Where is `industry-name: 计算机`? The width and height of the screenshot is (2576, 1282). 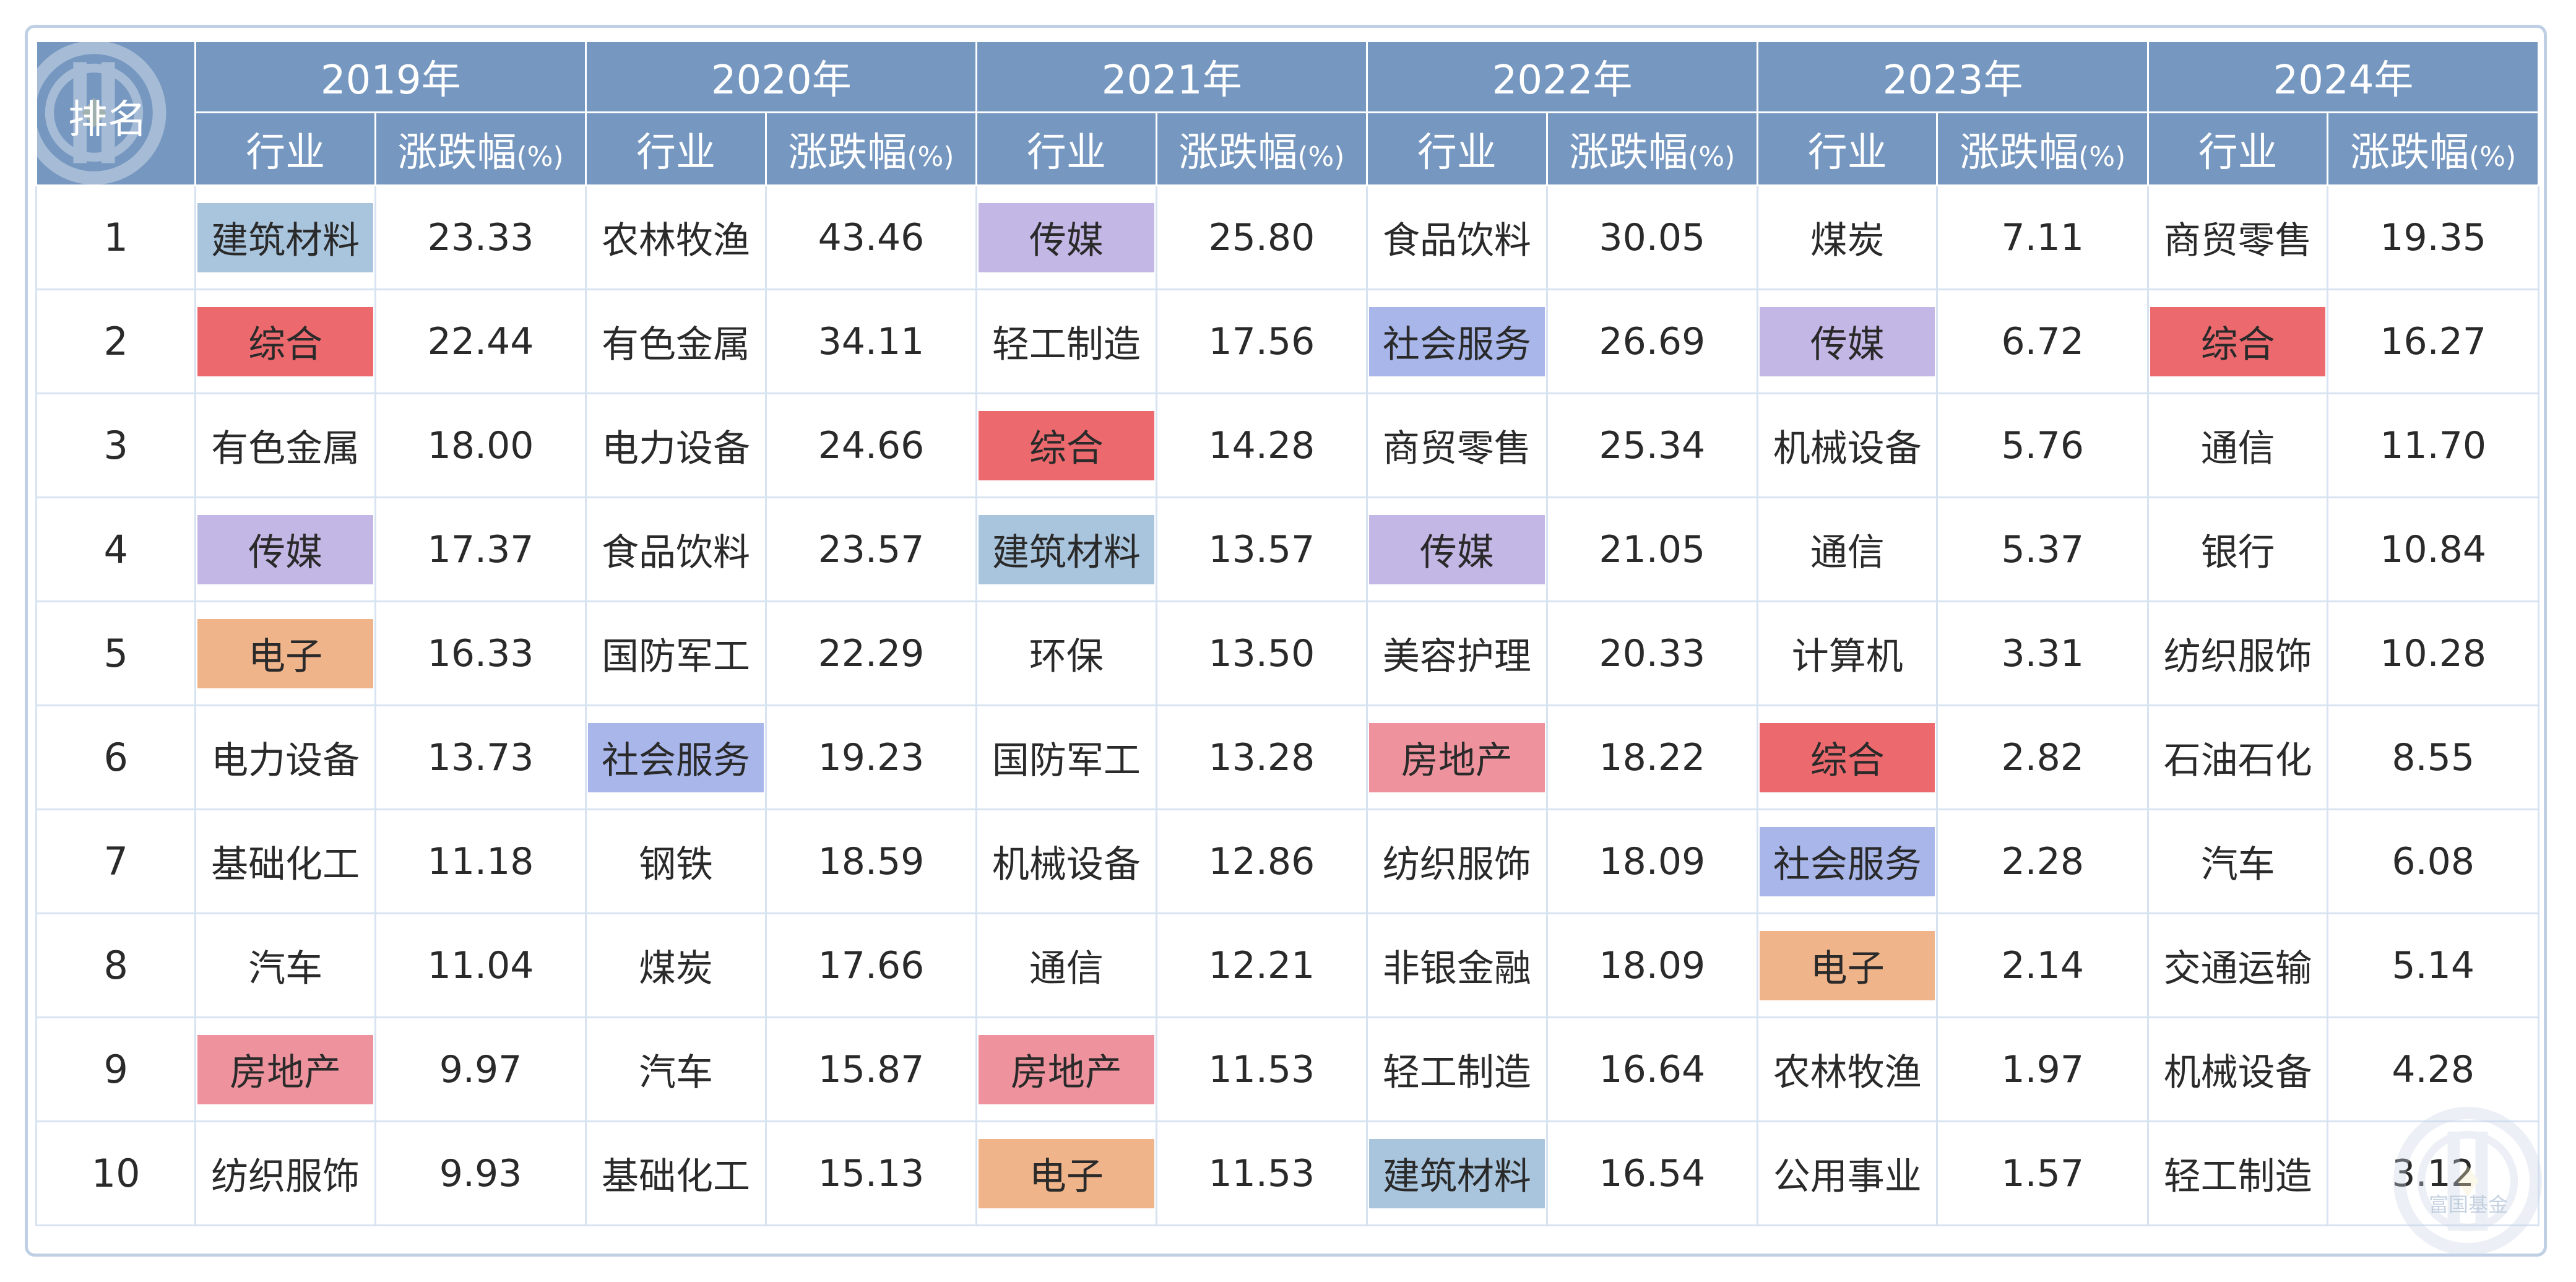 industry-name: 计算机 is located at coordinates (1847, 657).